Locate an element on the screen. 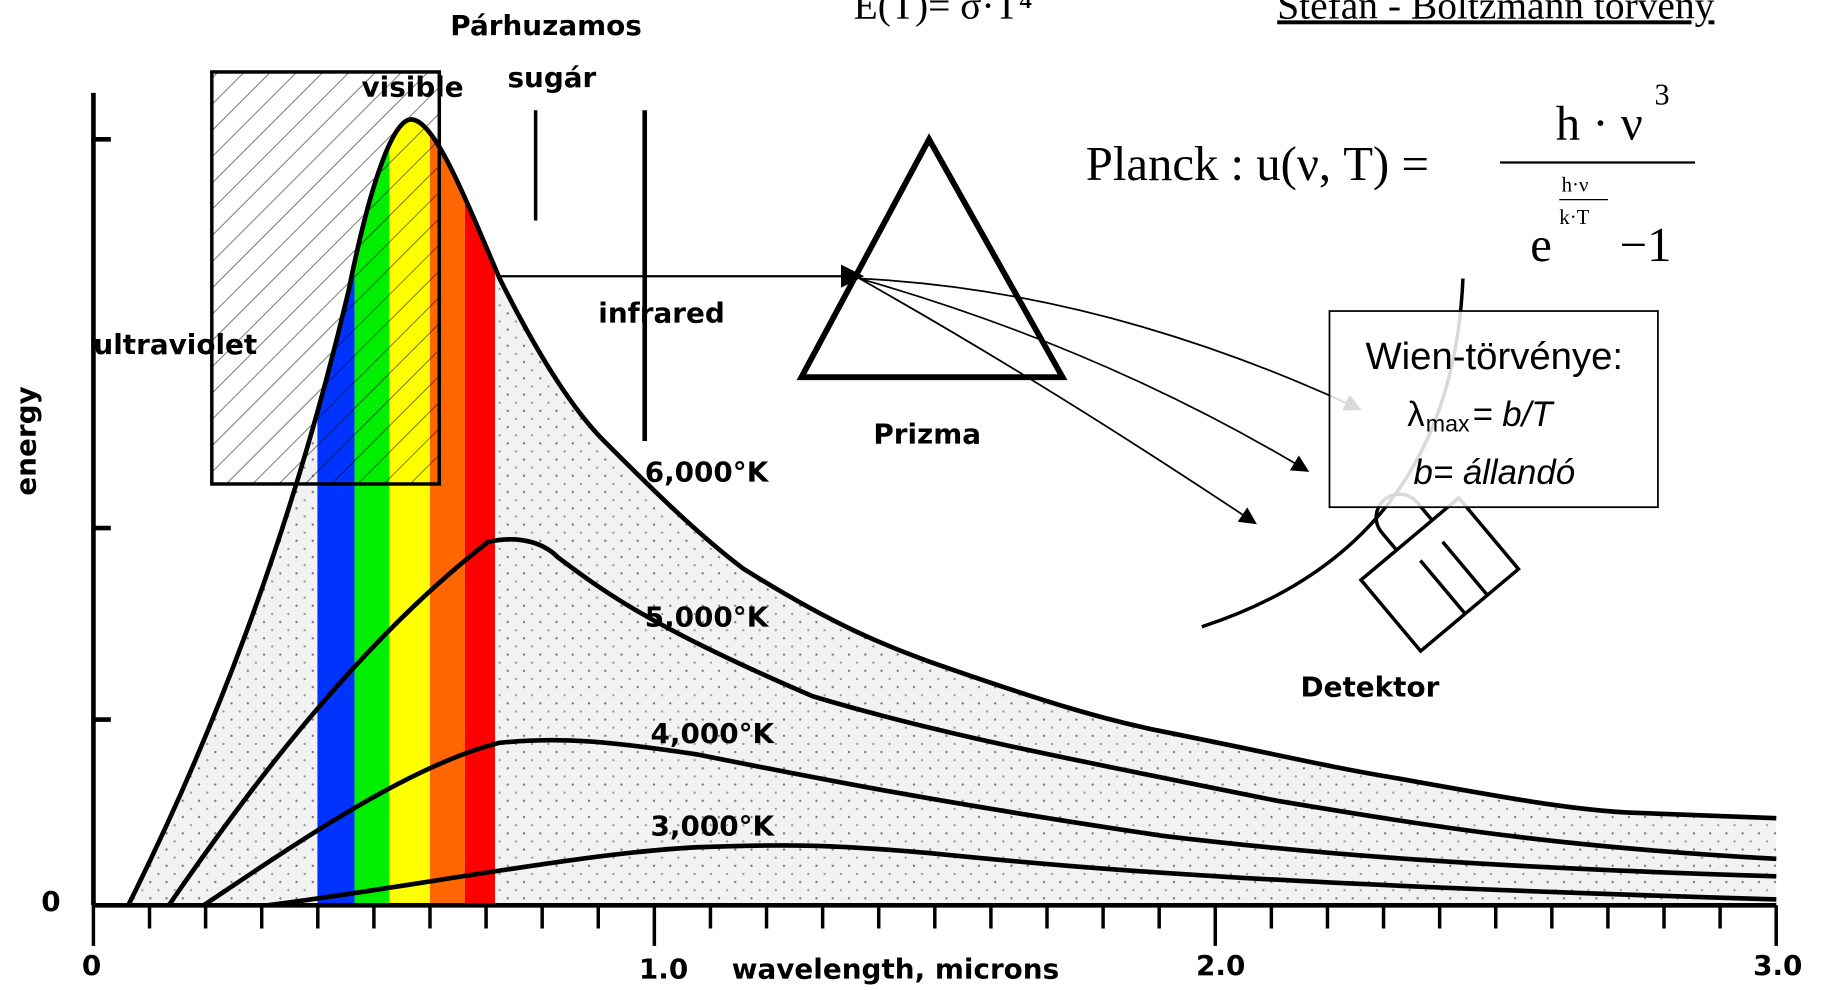 The width and height of the screenshot is (1821, 990). stefan-formula: E(T)= σ·T⁴ is located at coordinates (943, 13).